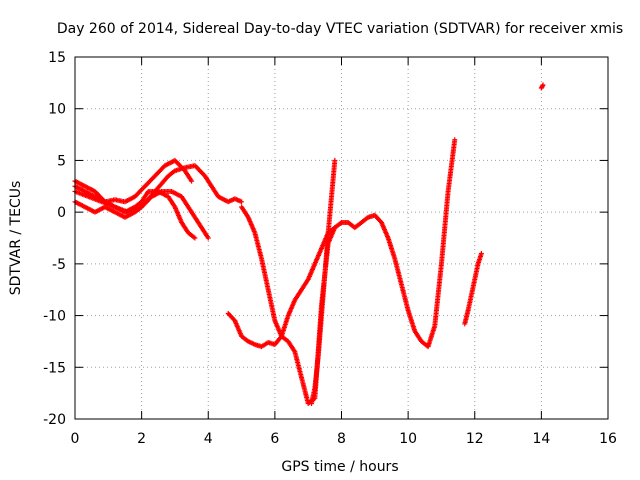  I want to click on y-tick-label: 5, so click(61, 161).